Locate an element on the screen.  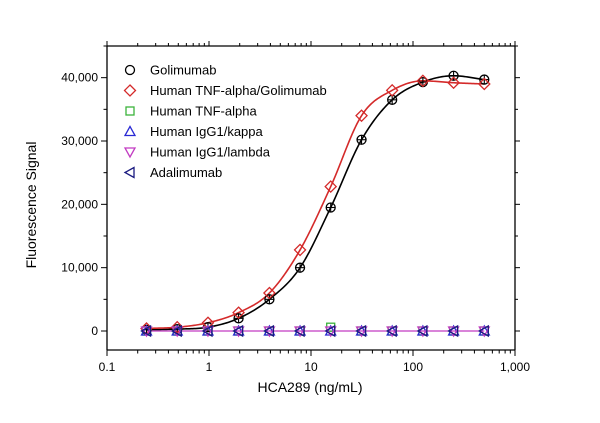
x-tick-label: 10 is located at coordinates (311, 367).